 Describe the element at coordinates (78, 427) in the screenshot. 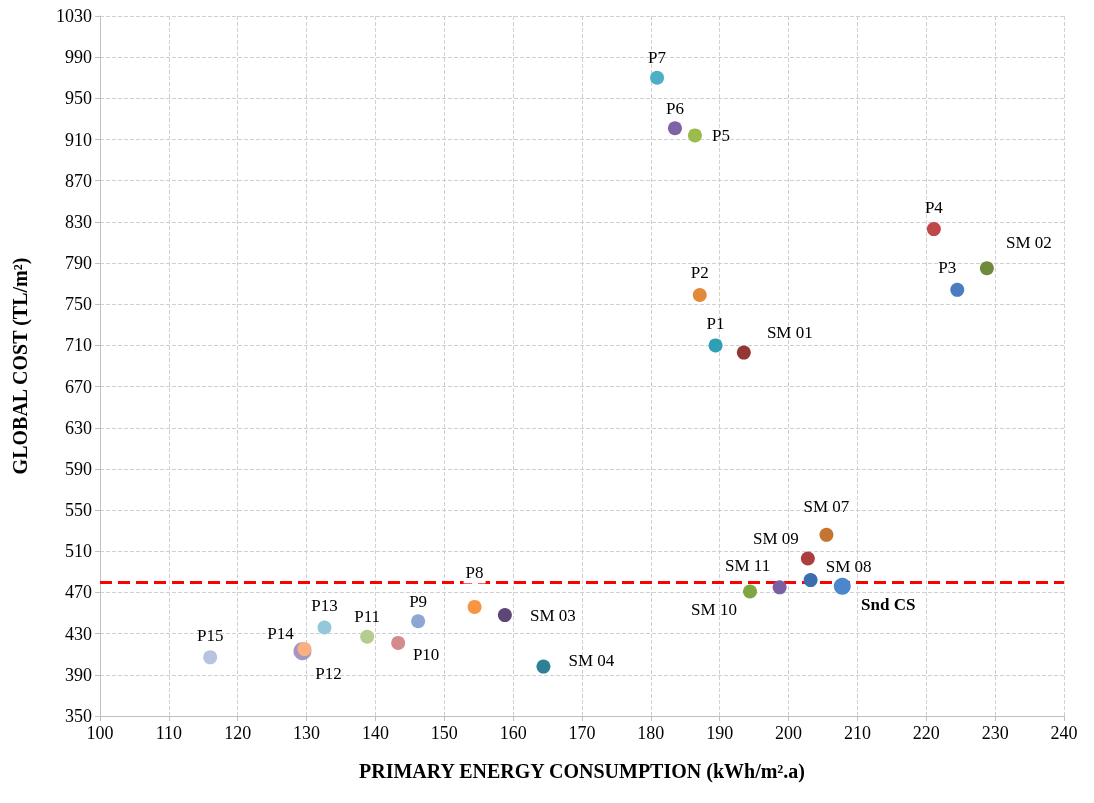

I see `y-tick-label: 630` at that location.